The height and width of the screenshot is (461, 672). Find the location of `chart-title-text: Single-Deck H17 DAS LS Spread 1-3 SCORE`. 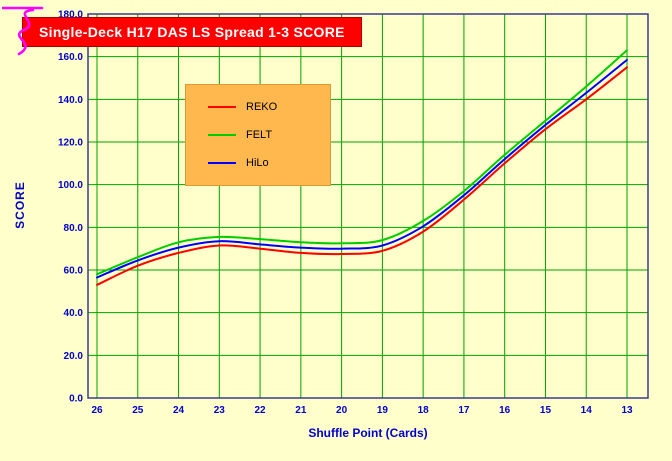

chart-title-text: Single-Deck H17 DAS LS Spread 1-3 SCORE is located at coordinates (192, 32).